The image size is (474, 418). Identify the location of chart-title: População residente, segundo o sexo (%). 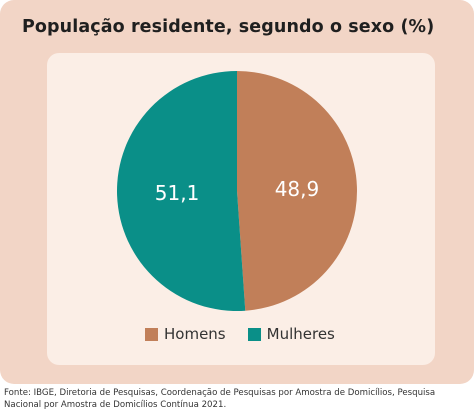
(228, 27).